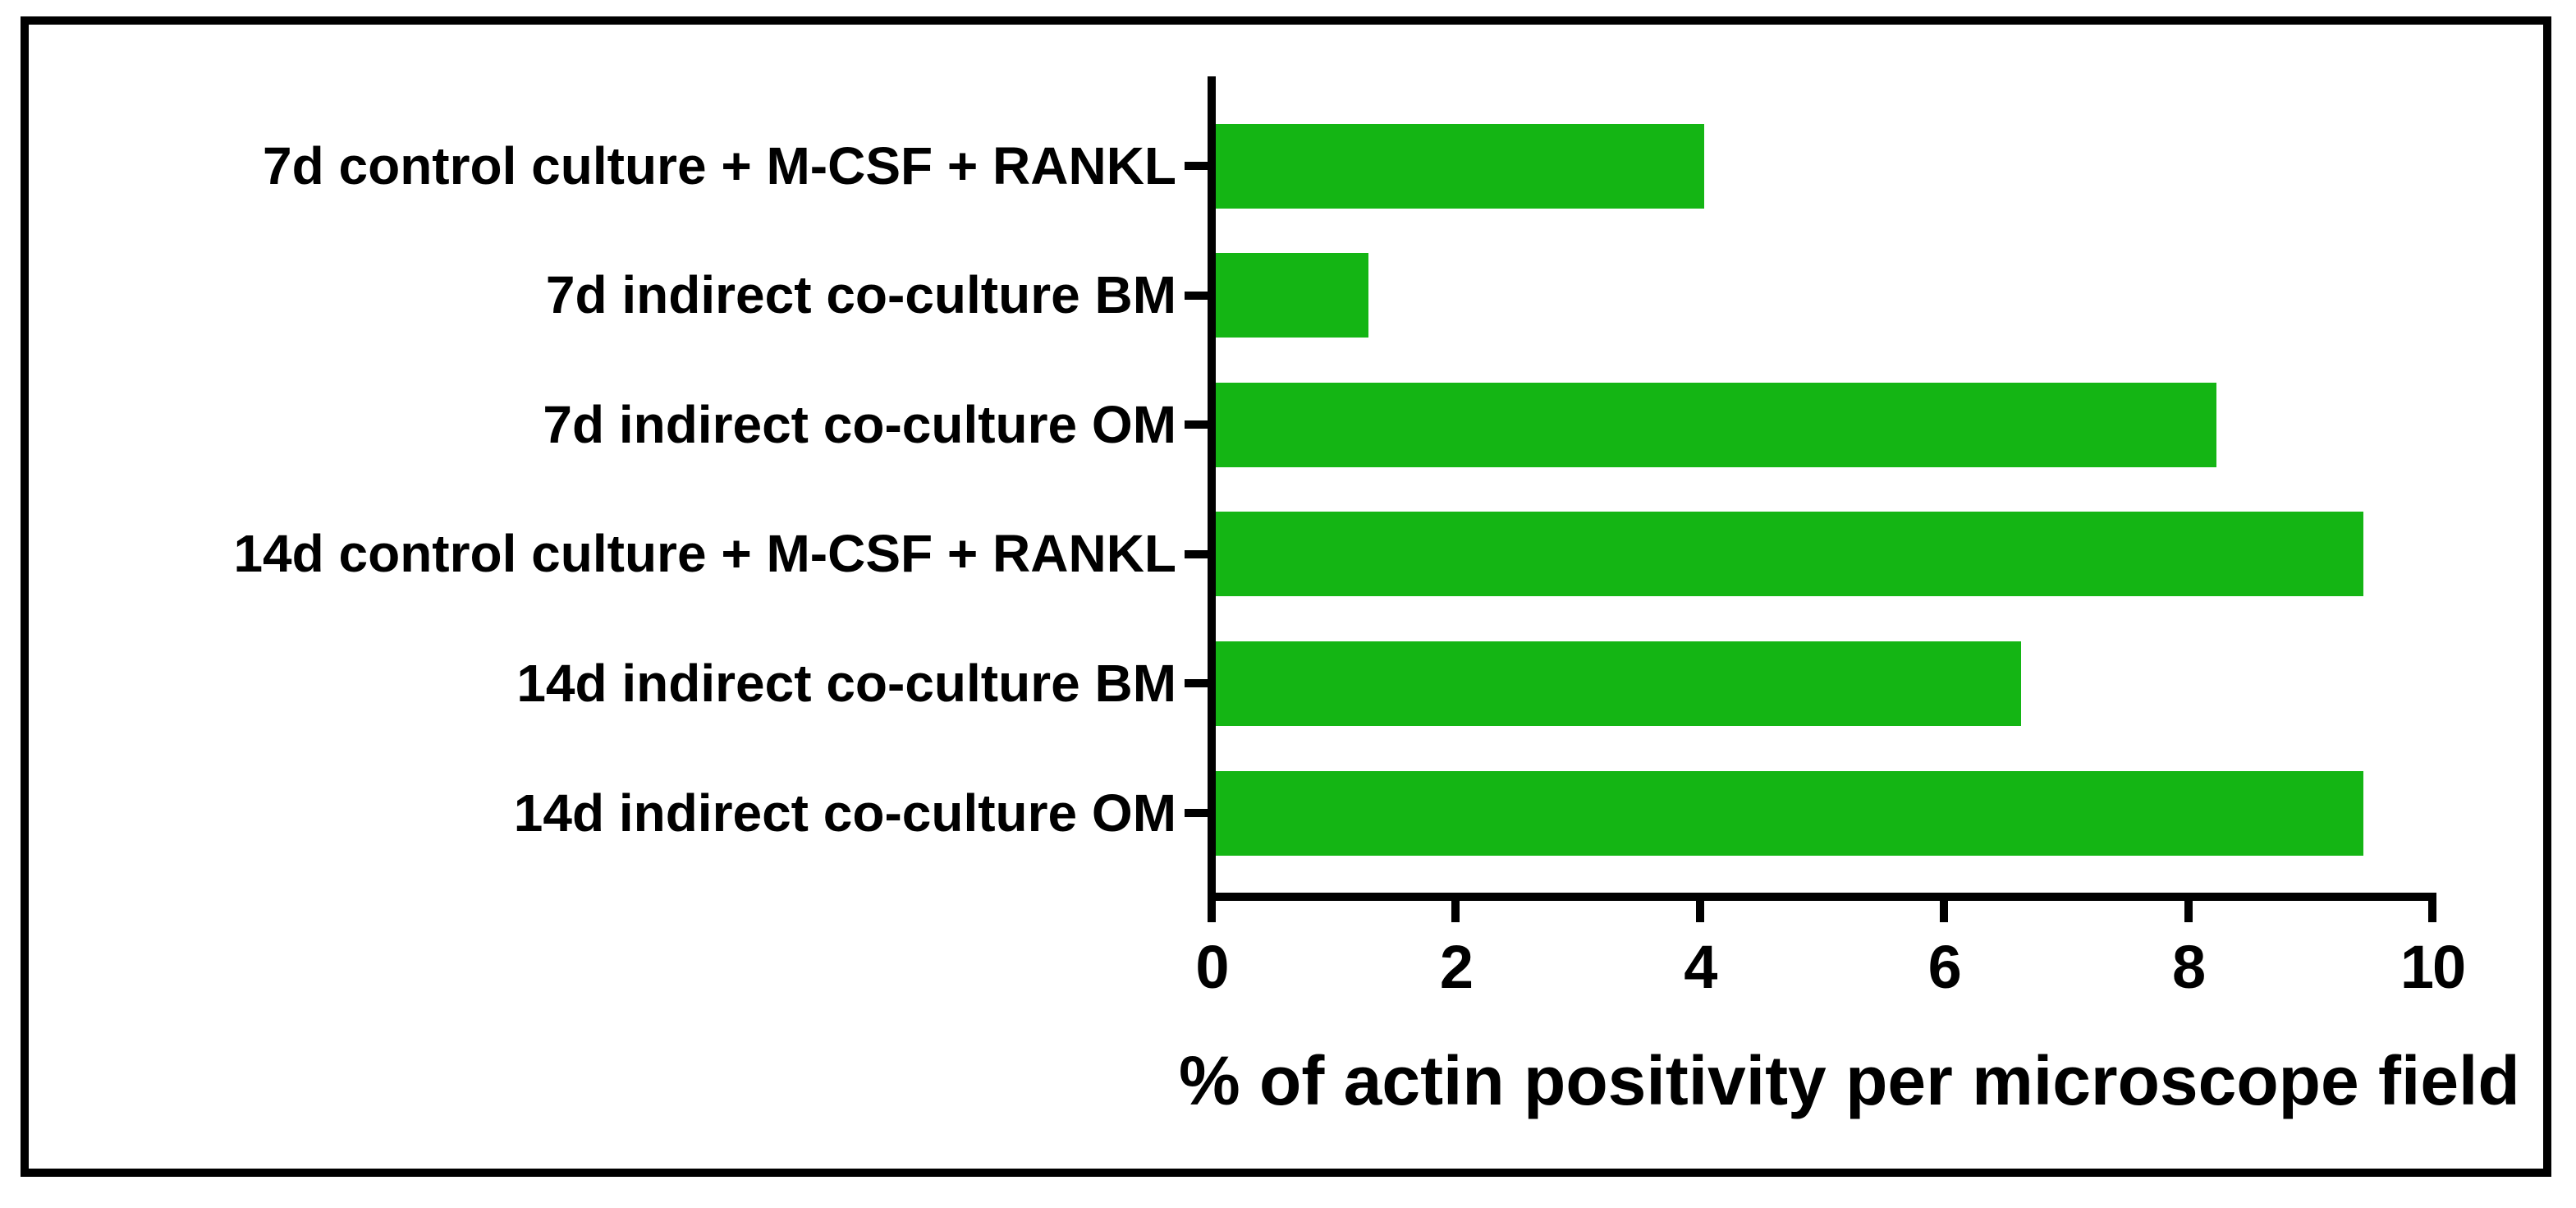 The image size is (2576, 1208). Describe the element at coordinates (846, 683) in the screenshot. I see `category-label: 14d indirect co-culture BM` at that location.